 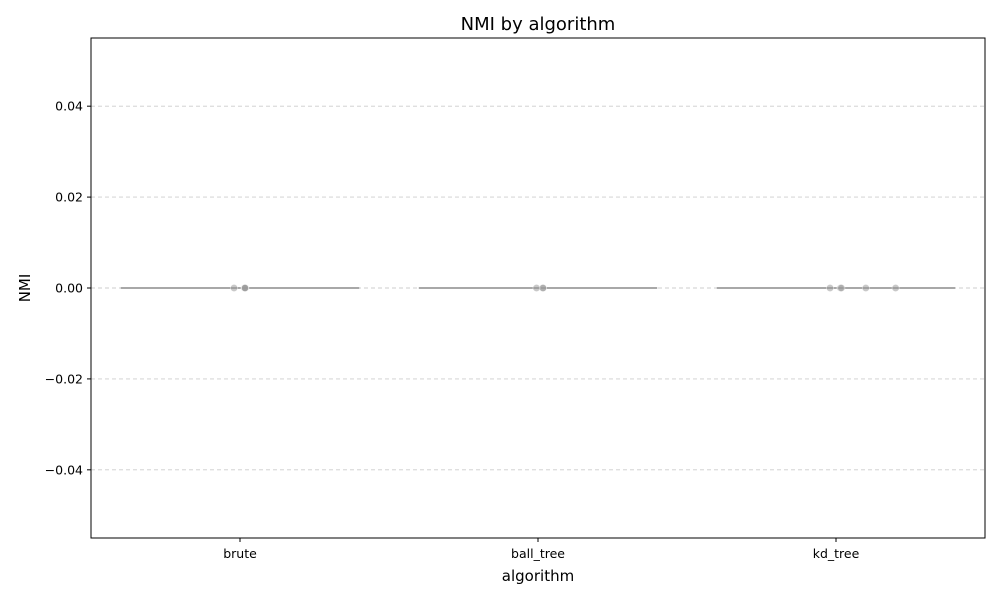 What do you see at coordinates (25, 288) in the screenshot?
I see `y-axis-label: NMI` at bounding box center [25, 288].